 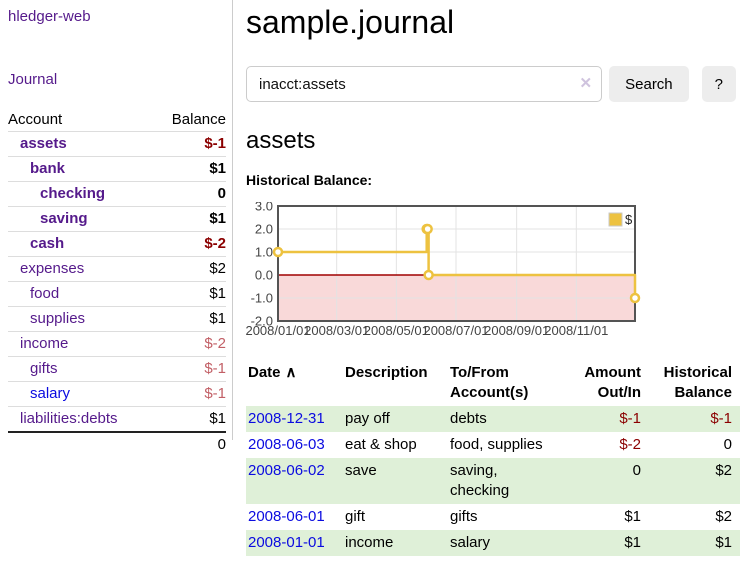 What do you see at coordinates (49, 16) in the screenshot?
I see `brand-link: hledger-web` at bounding box center [49, 16].